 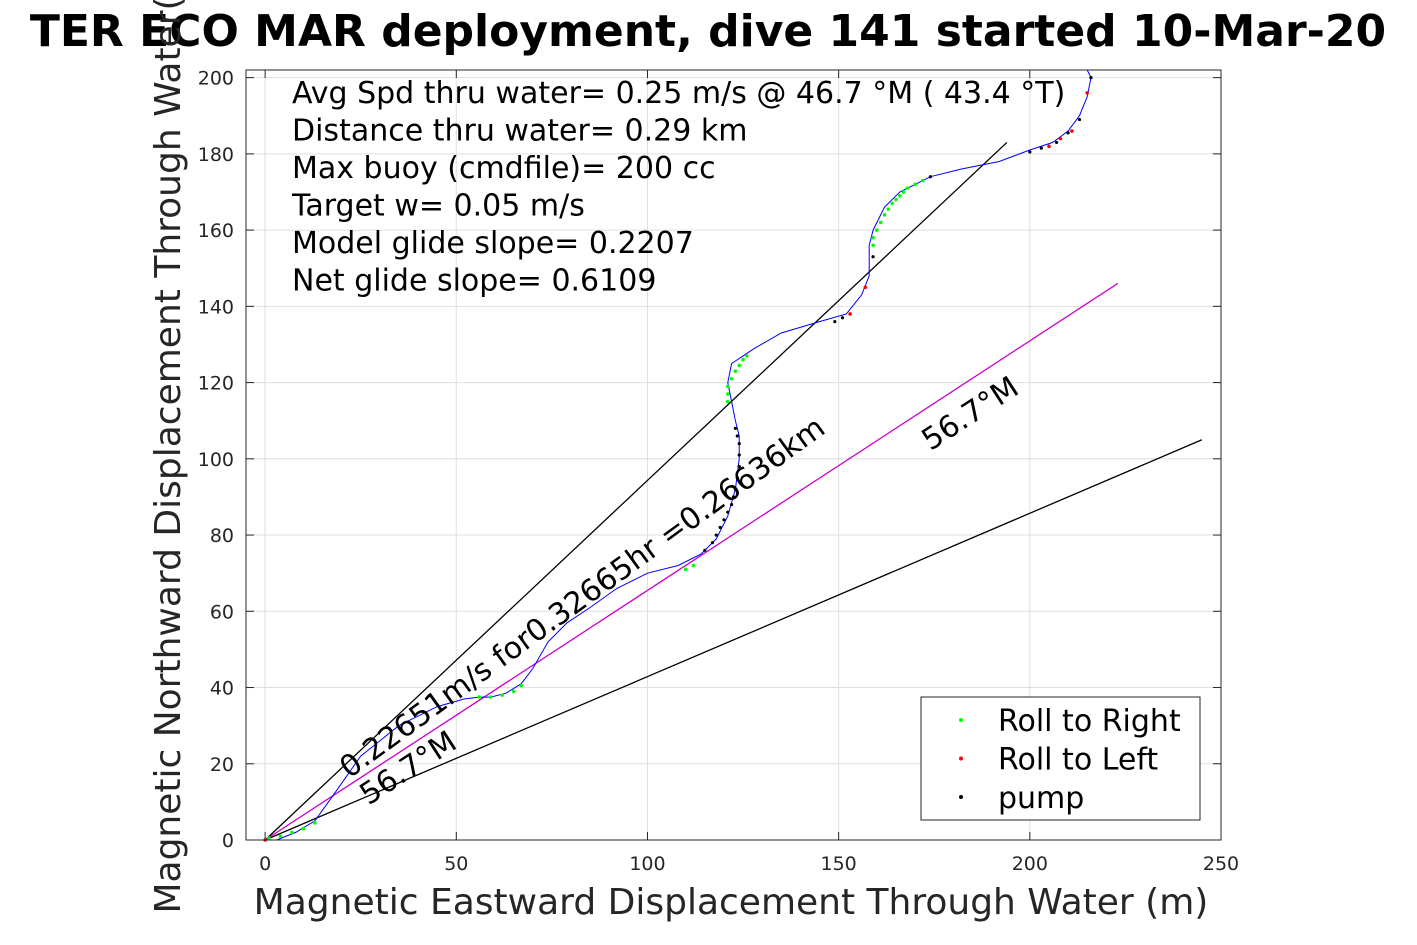 I want to click on x-tick-label: 50, so click(x=456, y=864).